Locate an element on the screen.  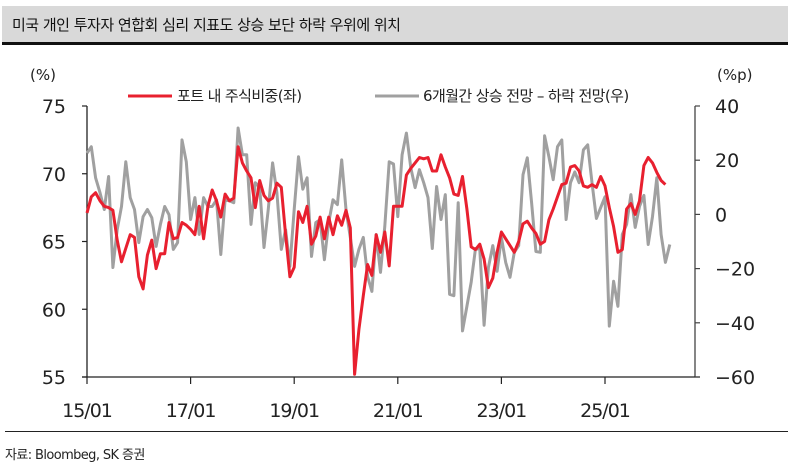
legend-label-gray: 6개월간 상승 전망 – 하락 전망(우) is located at coordinates (526, 96).